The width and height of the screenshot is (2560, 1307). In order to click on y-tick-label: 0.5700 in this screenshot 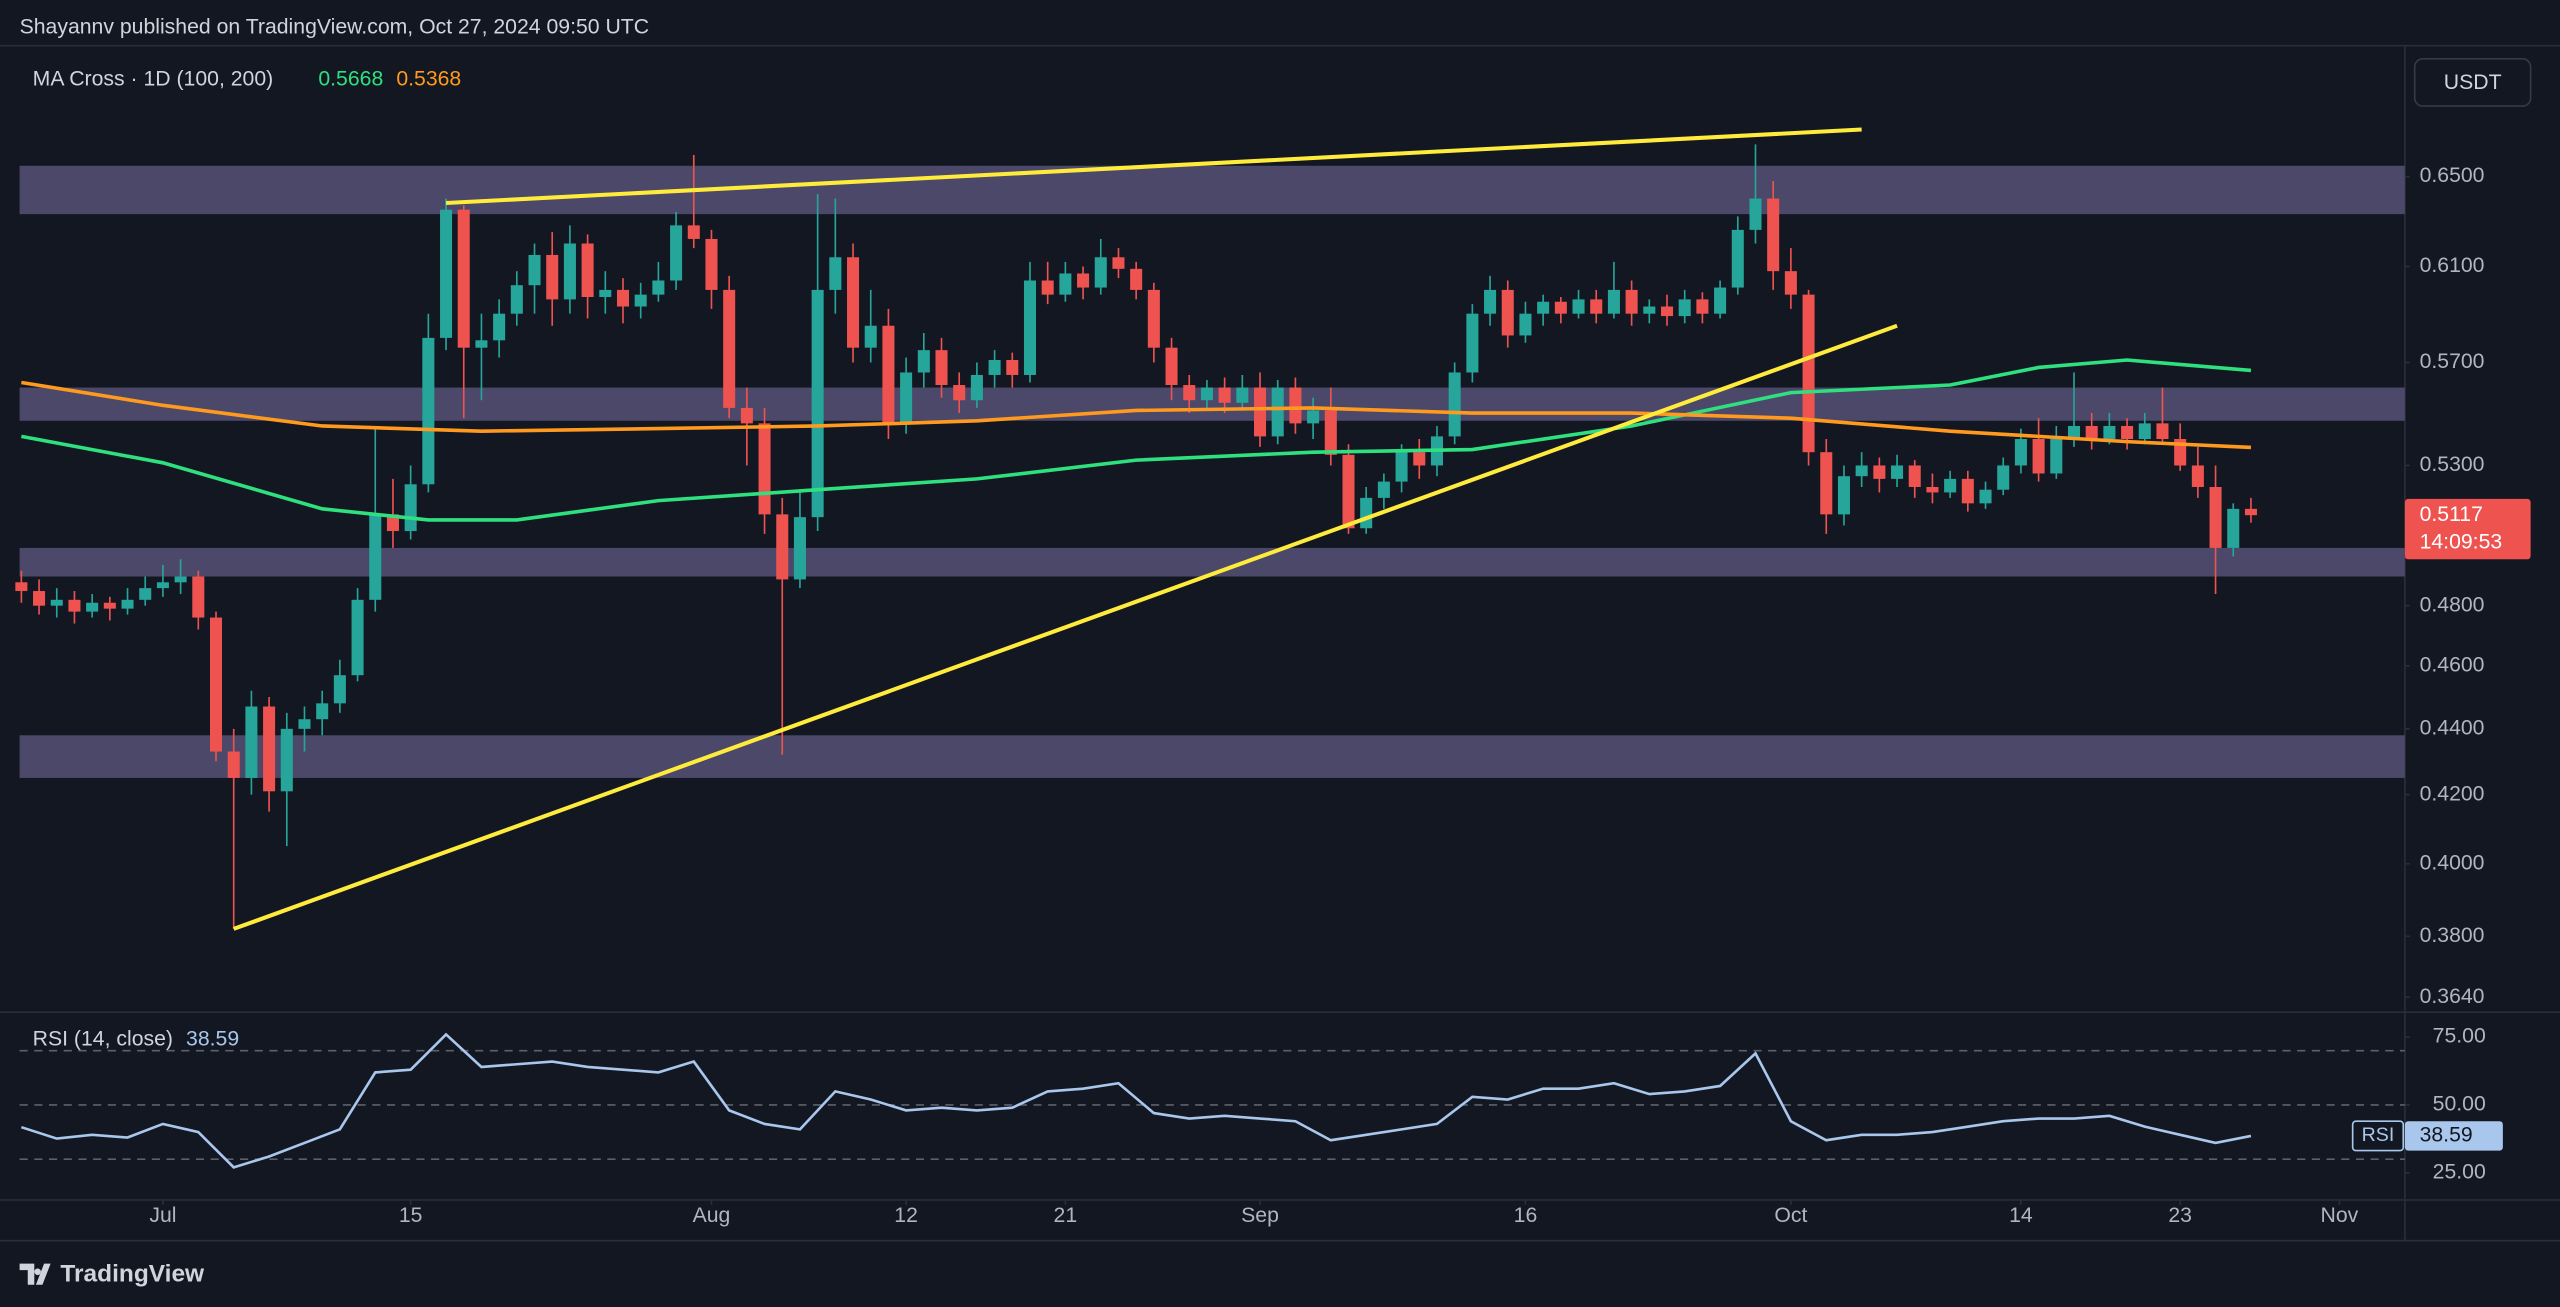, I will do `click(2452, 361)`.